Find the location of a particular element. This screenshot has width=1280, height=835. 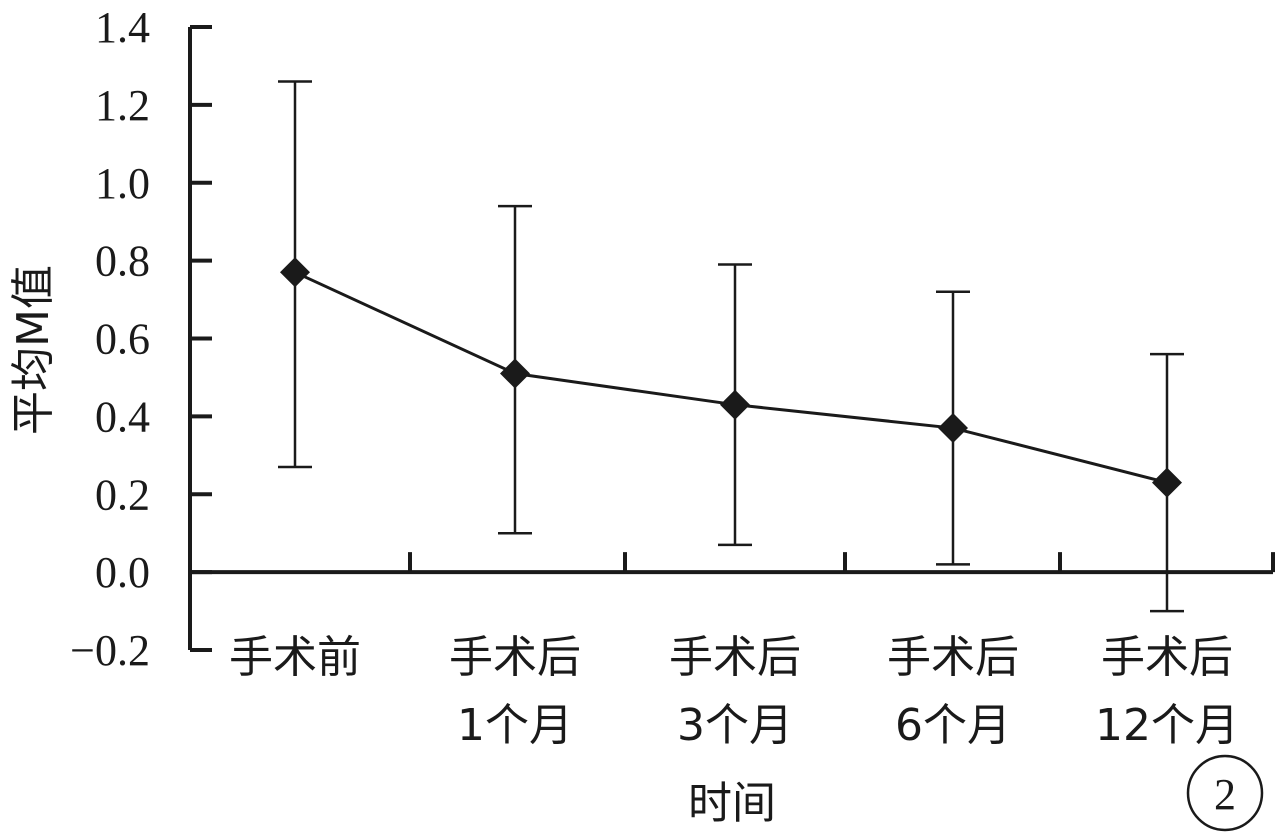

x-axis-title: 时间 is located at coordinates (732, 803).